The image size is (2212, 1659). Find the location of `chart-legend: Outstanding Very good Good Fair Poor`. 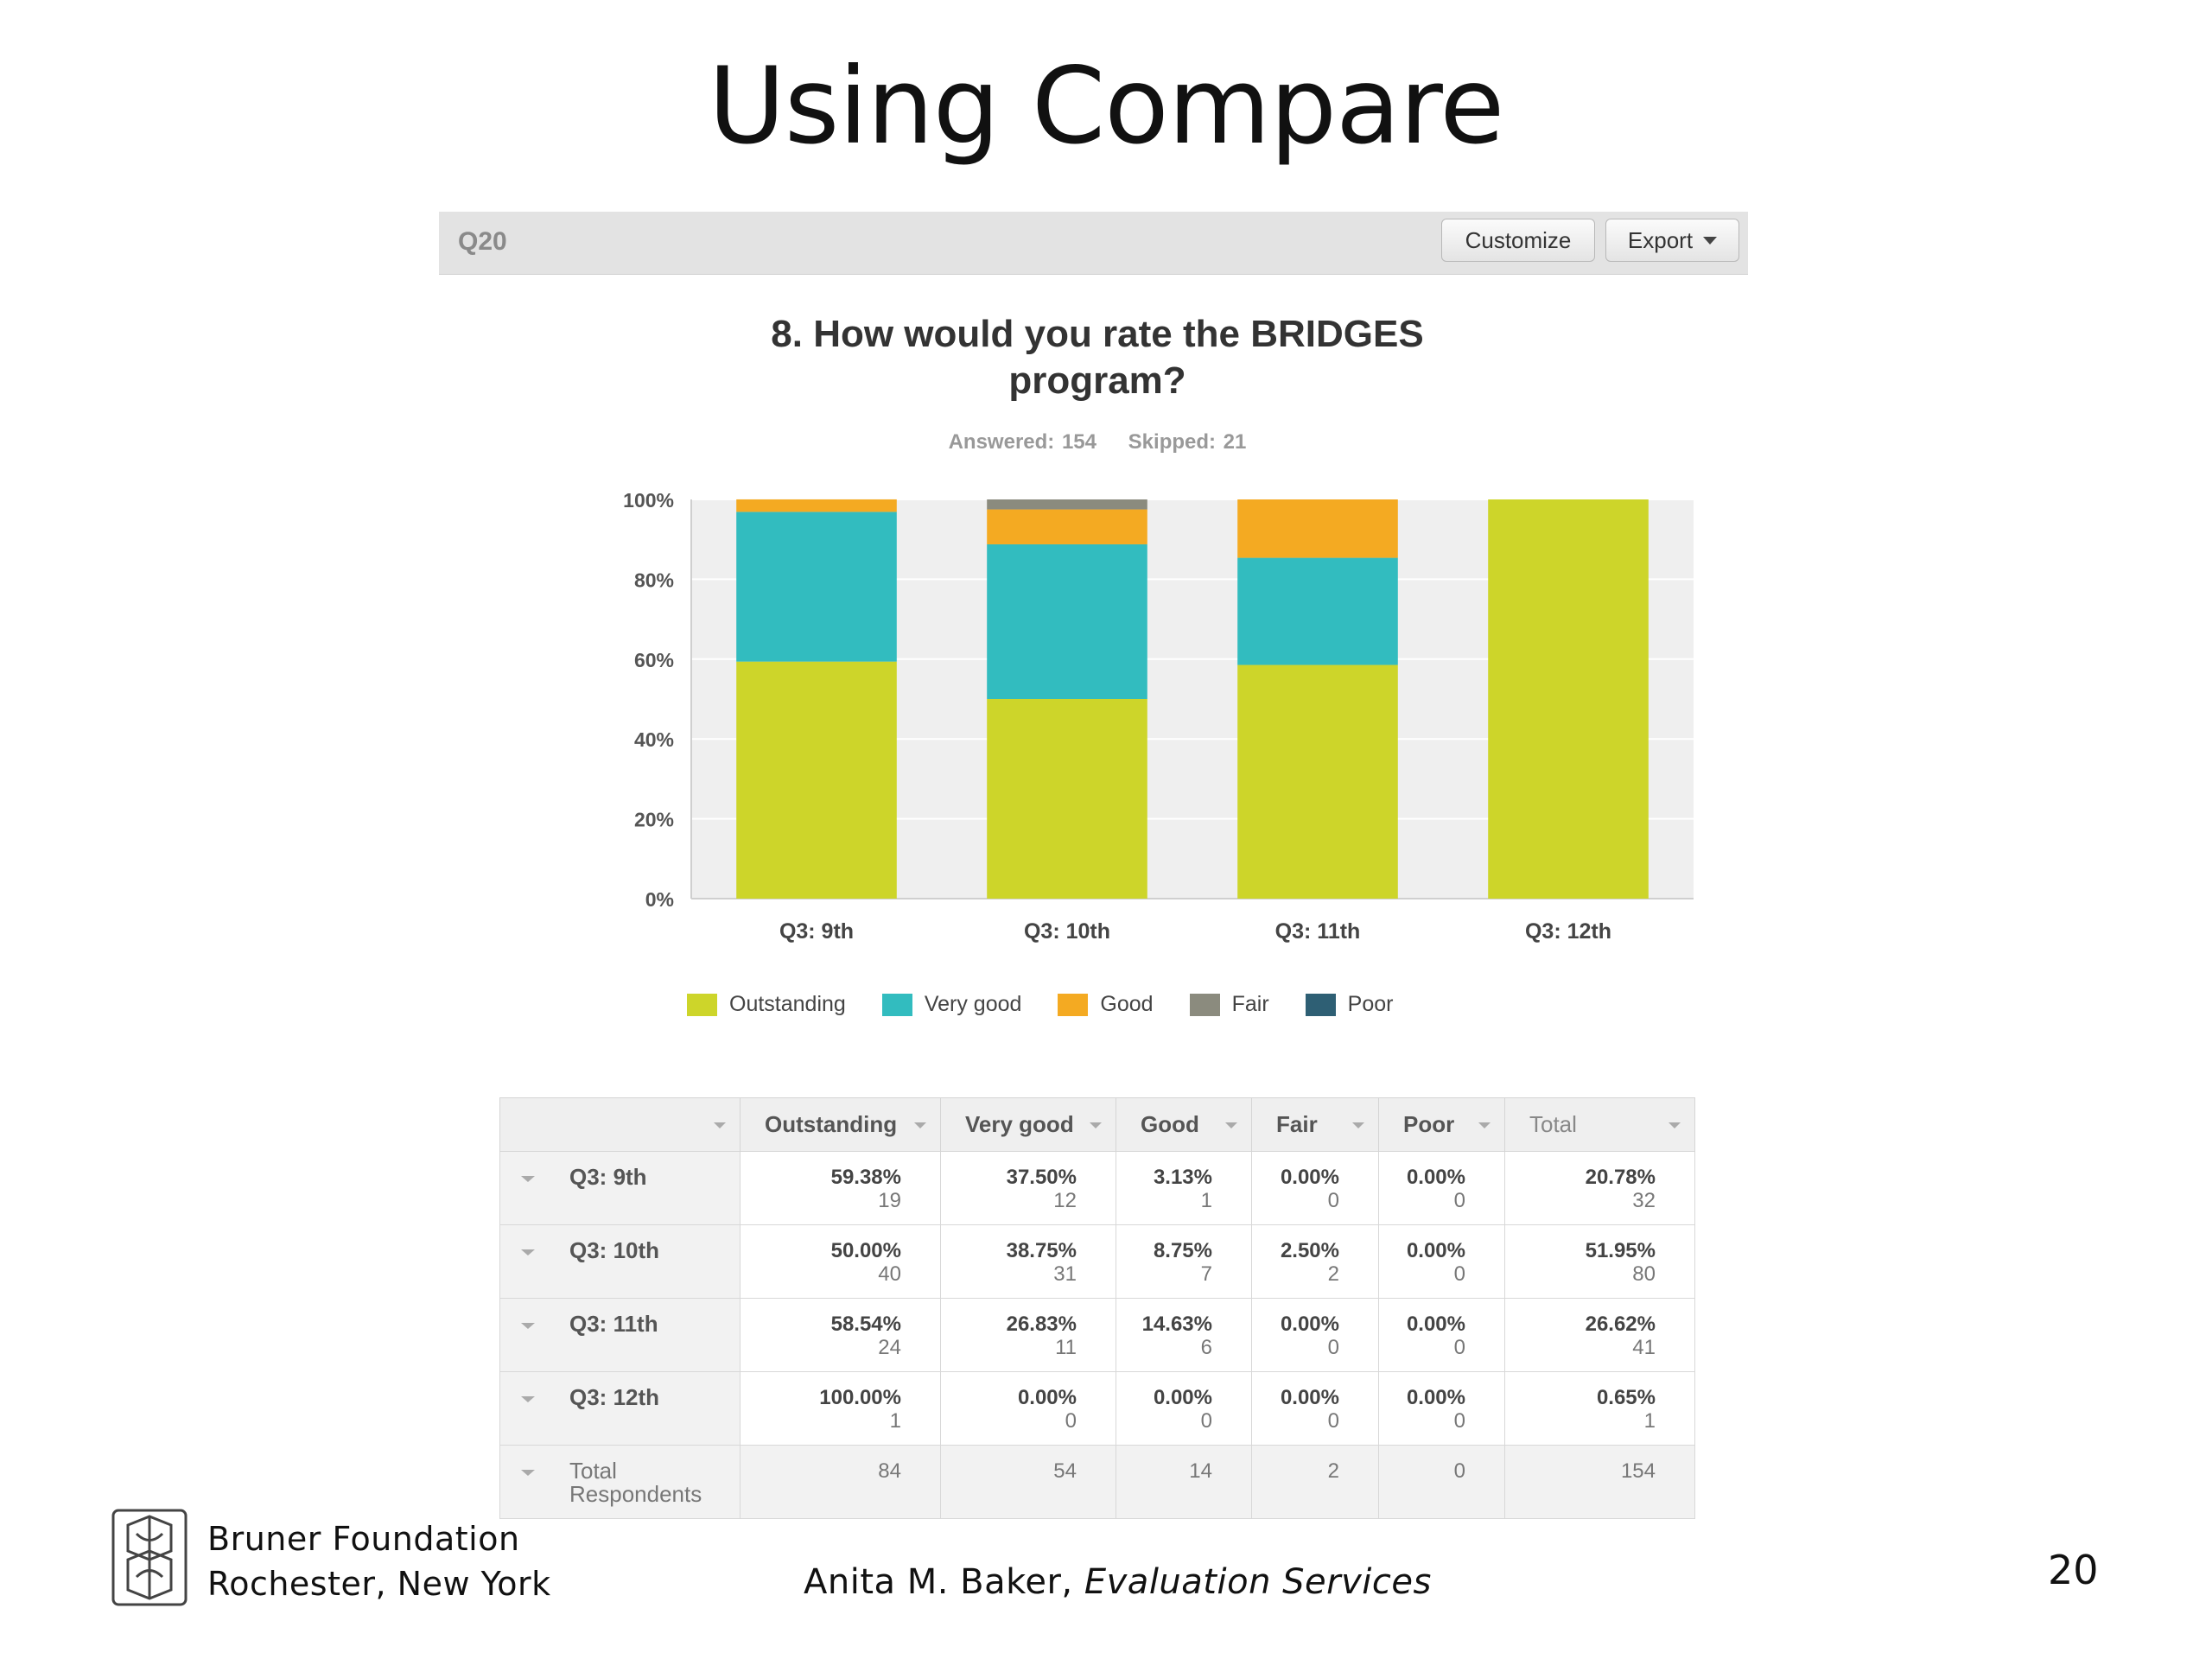

chart-legend: Outstanding Very good Good Fair Poor is located at coordinates (1058, 1004).